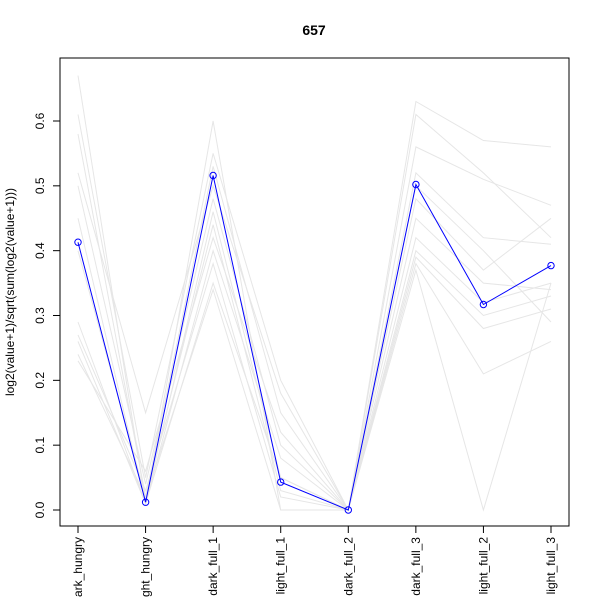 This screenshot has width=600, height=605. I want to click on y-axis: 0.0 0.1 0.2 0.3 0.4 0.5 0.6, so click(47, 315).